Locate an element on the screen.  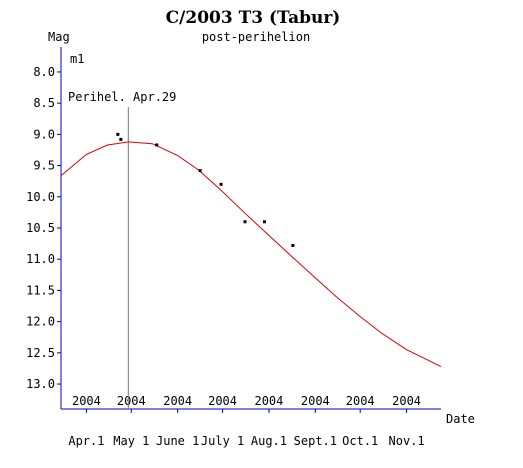
x-tick-label: June 1 is located at coordinates (177, 441).